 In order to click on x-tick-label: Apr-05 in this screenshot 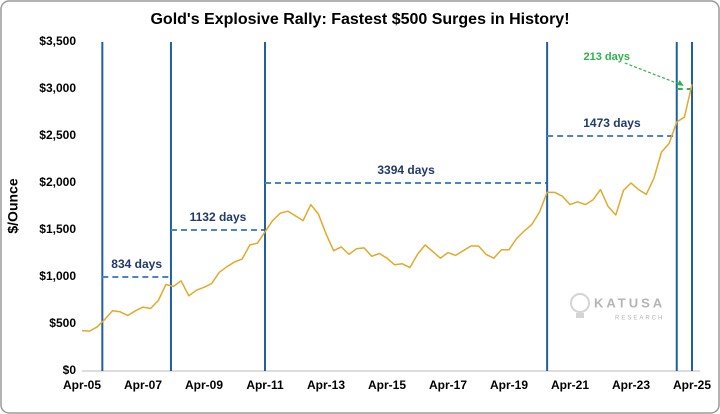, I will do `click(82, 385)`.